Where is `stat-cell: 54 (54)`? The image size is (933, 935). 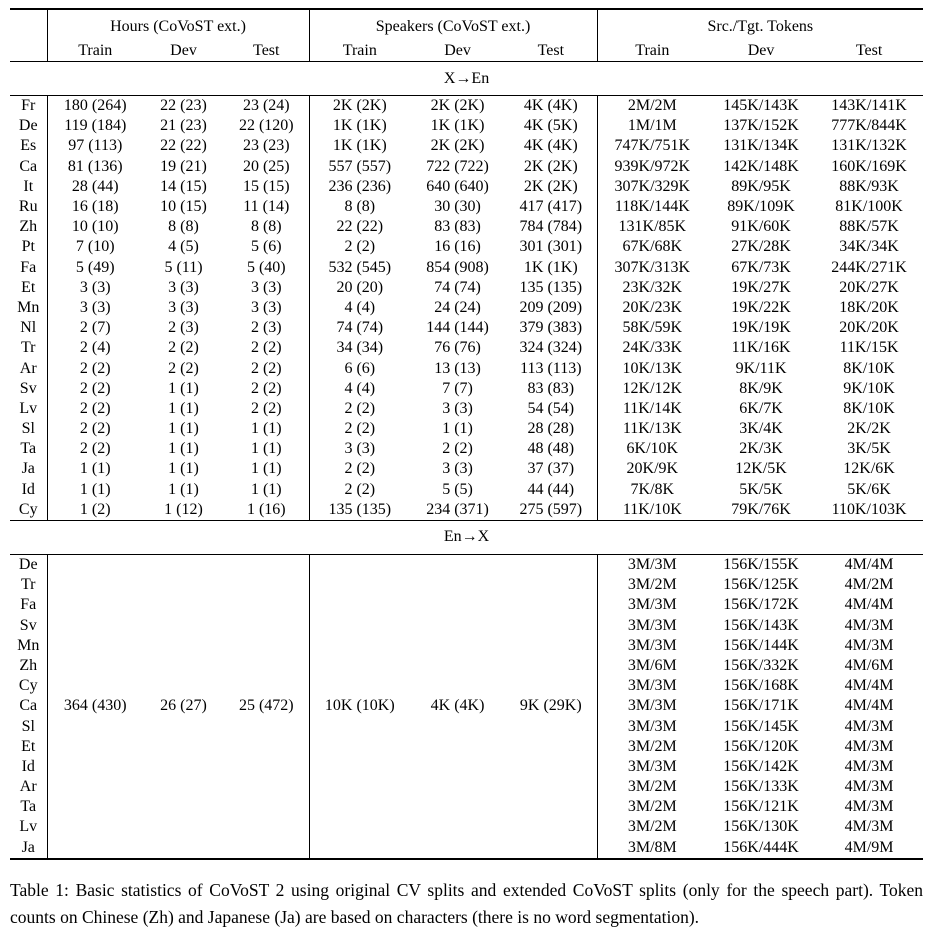
stat-cell: 54 (54) is located at coordinates (551, 408).